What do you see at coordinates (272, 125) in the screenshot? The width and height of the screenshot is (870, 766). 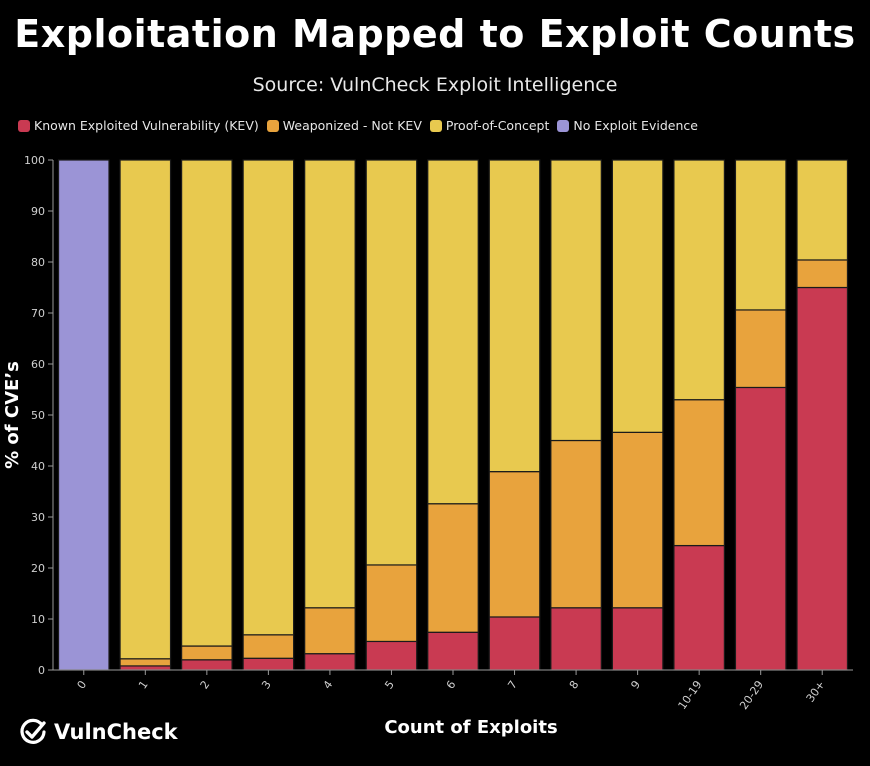 I see `legend-swatch-weaponized` at bounding box center [272, 125].